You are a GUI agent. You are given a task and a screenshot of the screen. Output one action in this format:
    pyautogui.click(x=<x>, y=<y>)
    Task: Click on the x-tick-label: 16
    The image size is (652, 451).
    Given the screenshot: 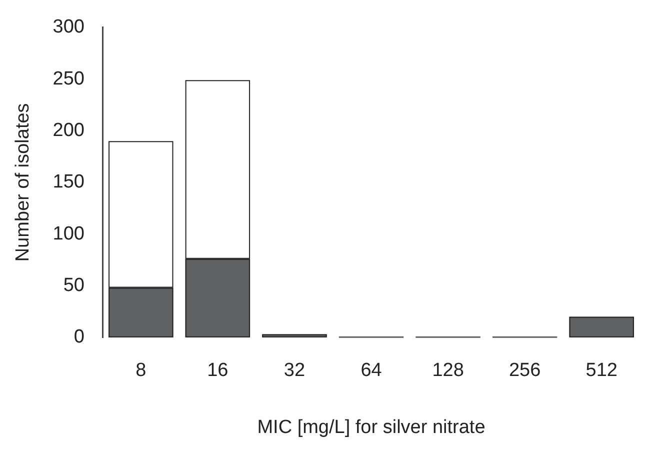 What is the action you would take?
    pyautogui.click(x=217, y=371)
    